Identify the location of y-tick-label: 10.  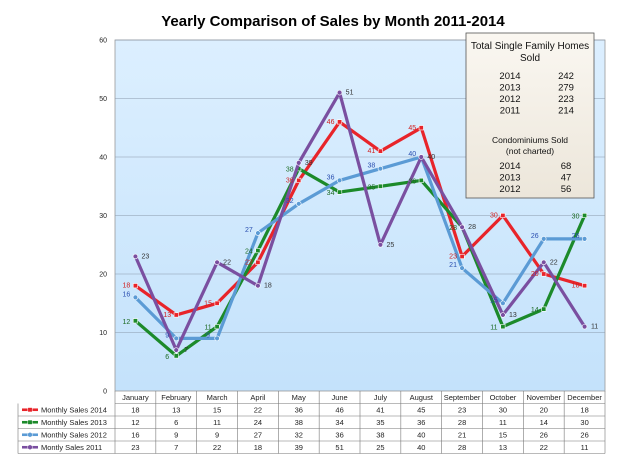
(103, 333).